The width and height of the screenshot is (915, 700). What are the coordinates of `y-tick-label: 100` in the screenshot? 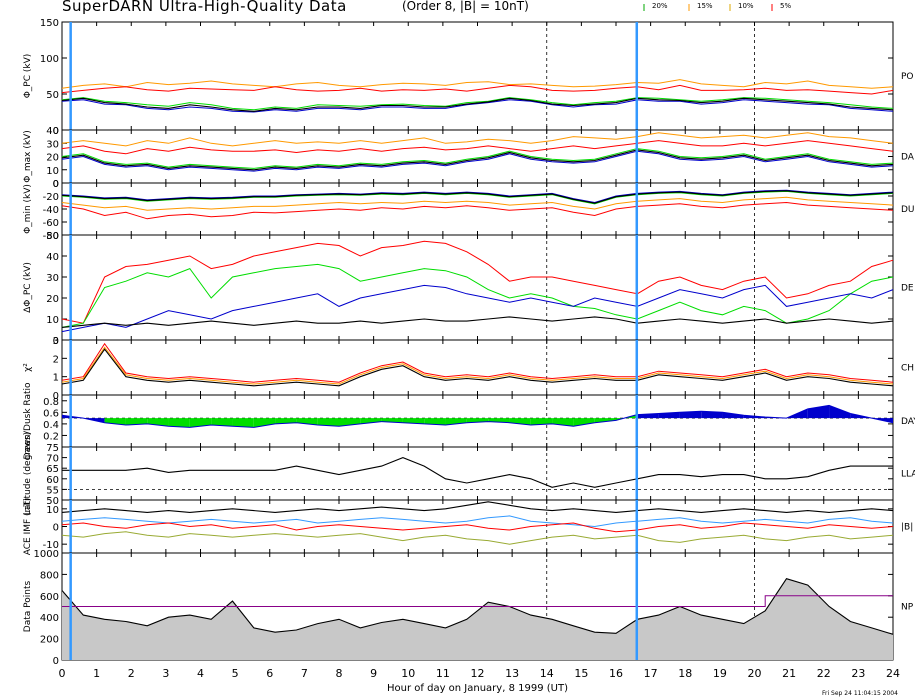 It's located at (49, 59).